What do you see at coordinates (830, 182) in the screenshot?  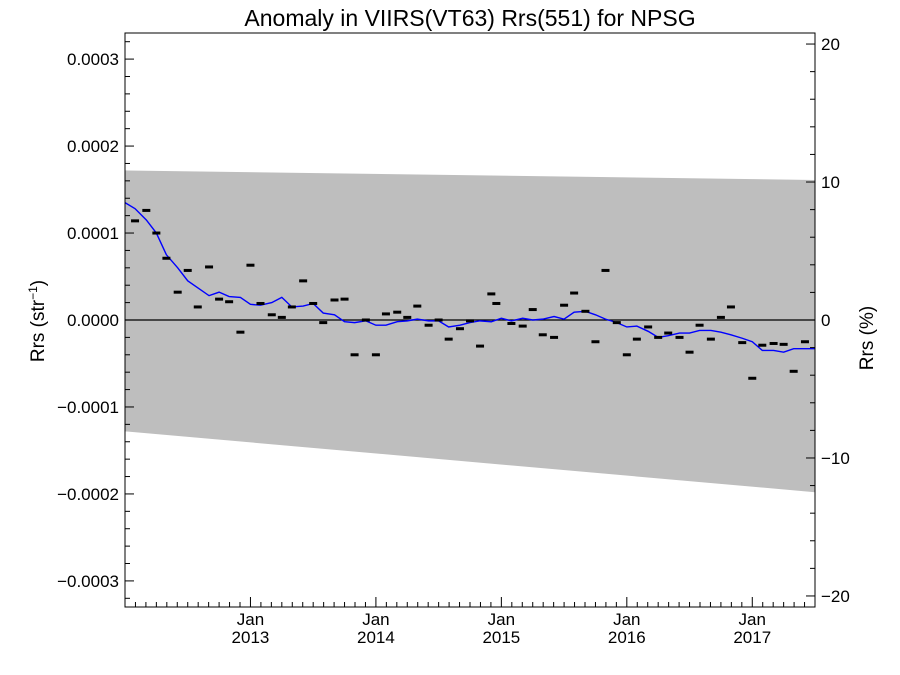 I see `y-right-tick-label: 10` at bounding box center [830, 182].